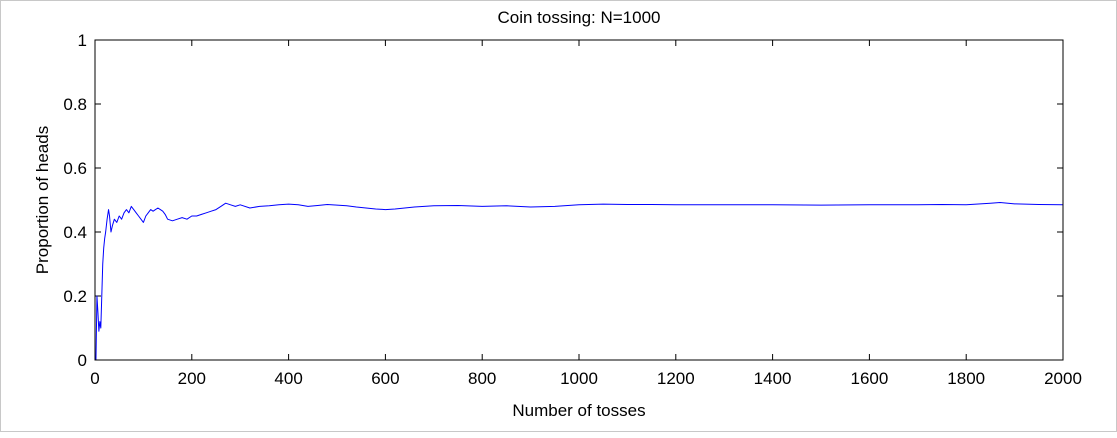  Describe the element at coordinates (75, 296) in the screenshot. I see `y-tick-label: 0.2` at that location.